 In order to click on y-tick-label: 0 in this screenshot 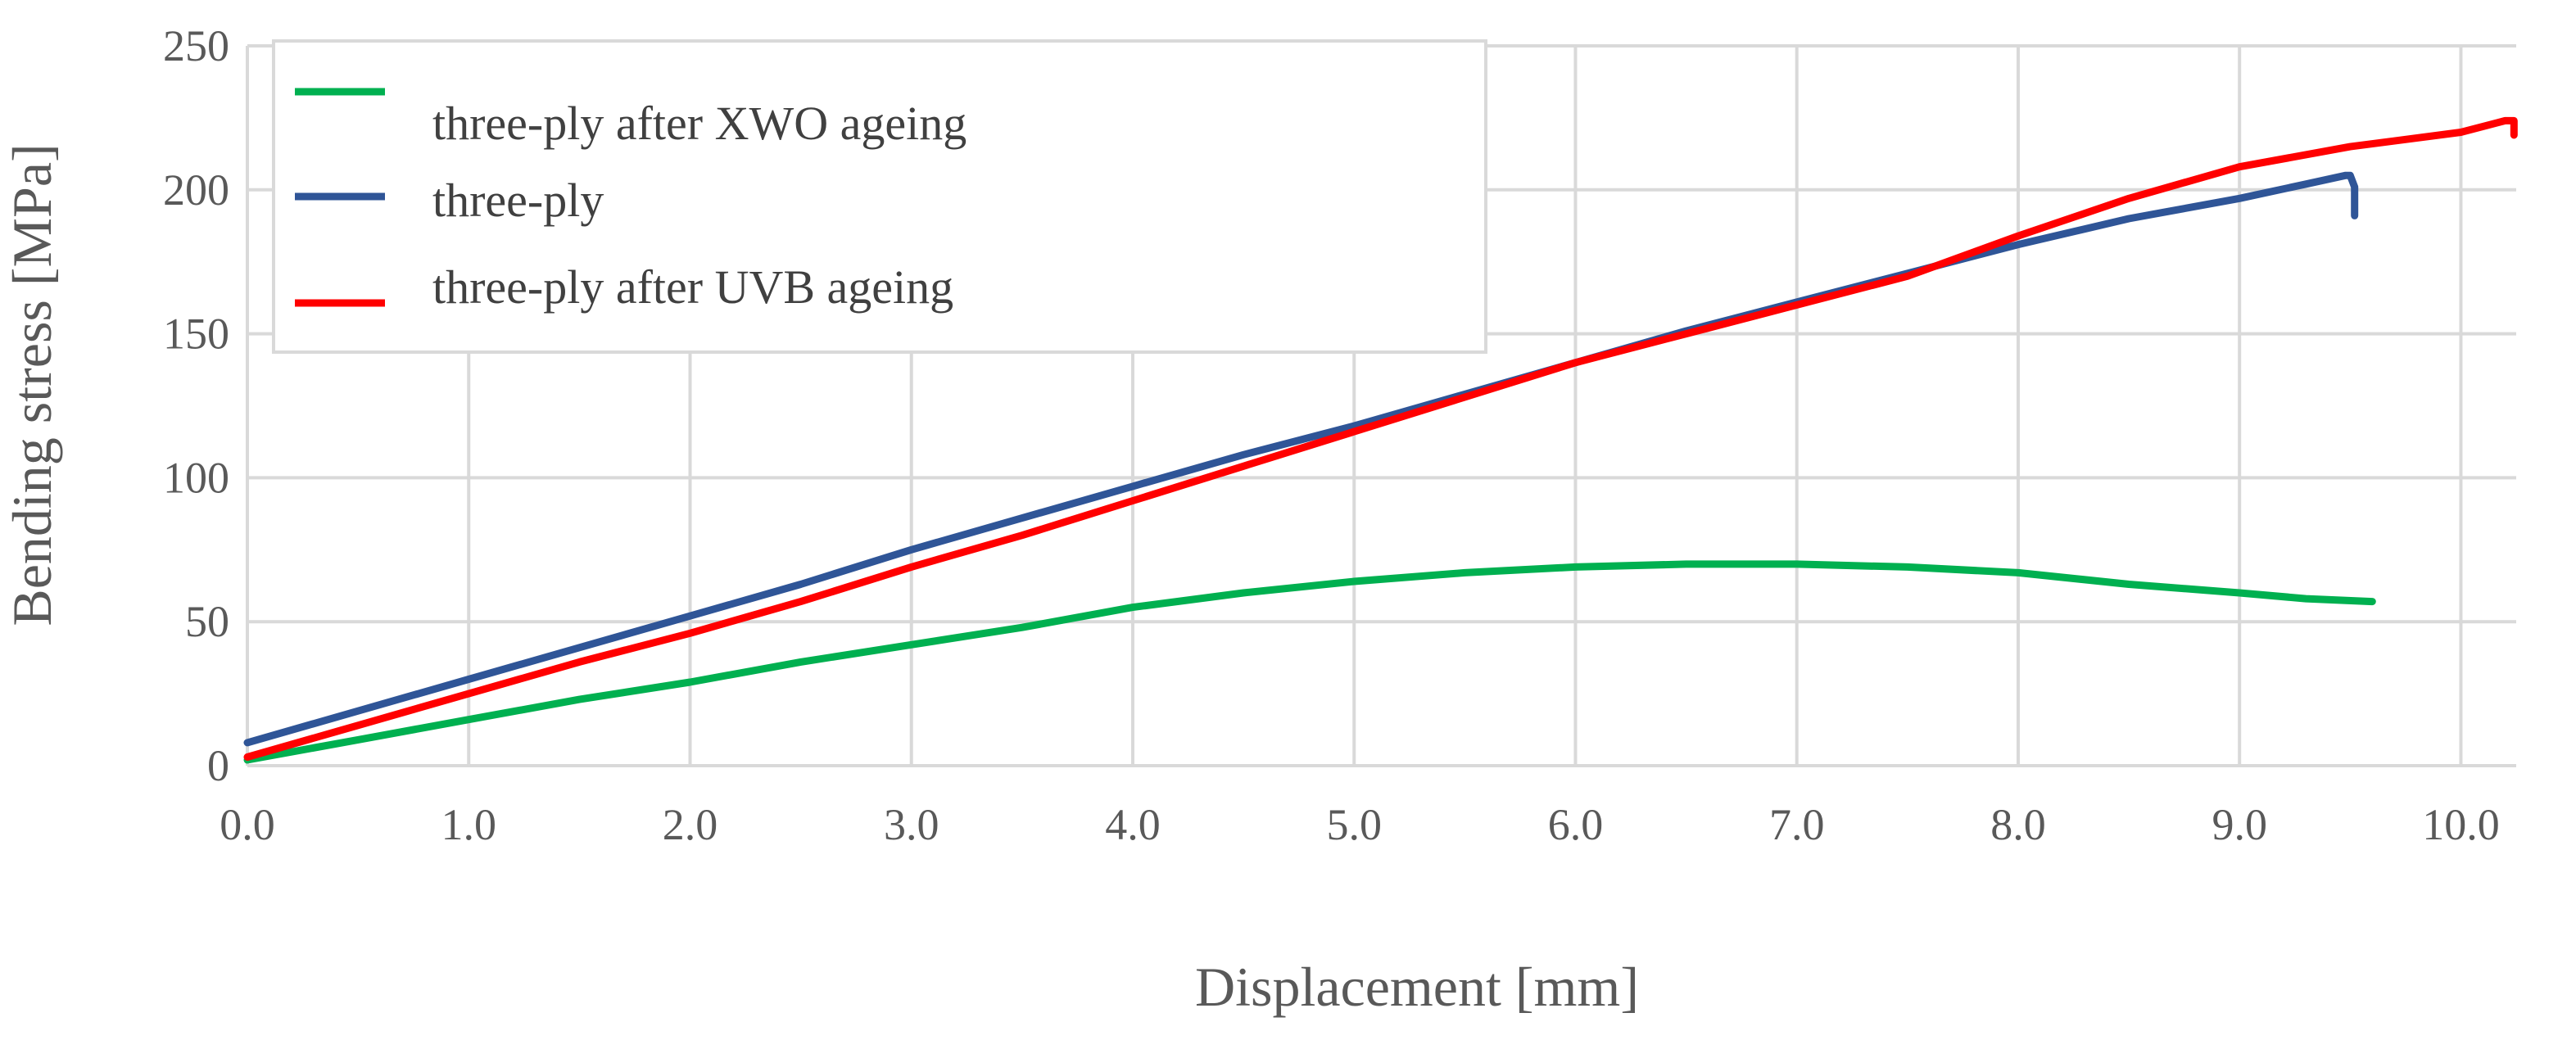, I will do `click(218, 765)`.